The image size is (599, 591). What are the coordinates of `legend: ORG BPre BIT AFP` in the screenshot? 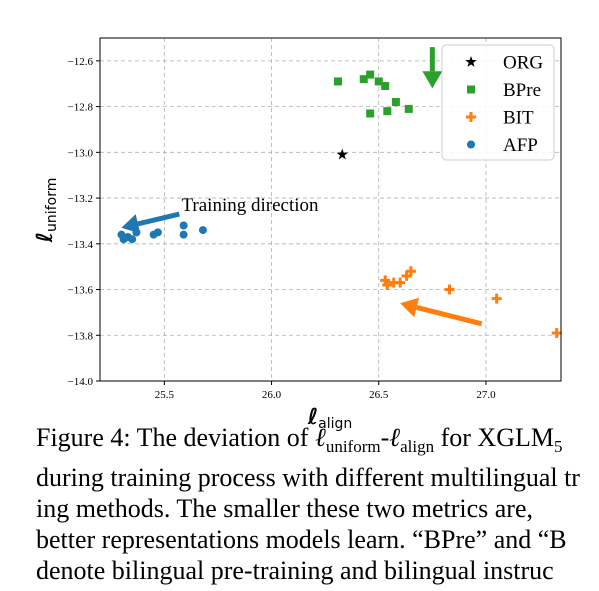 It's located at (498, 102).